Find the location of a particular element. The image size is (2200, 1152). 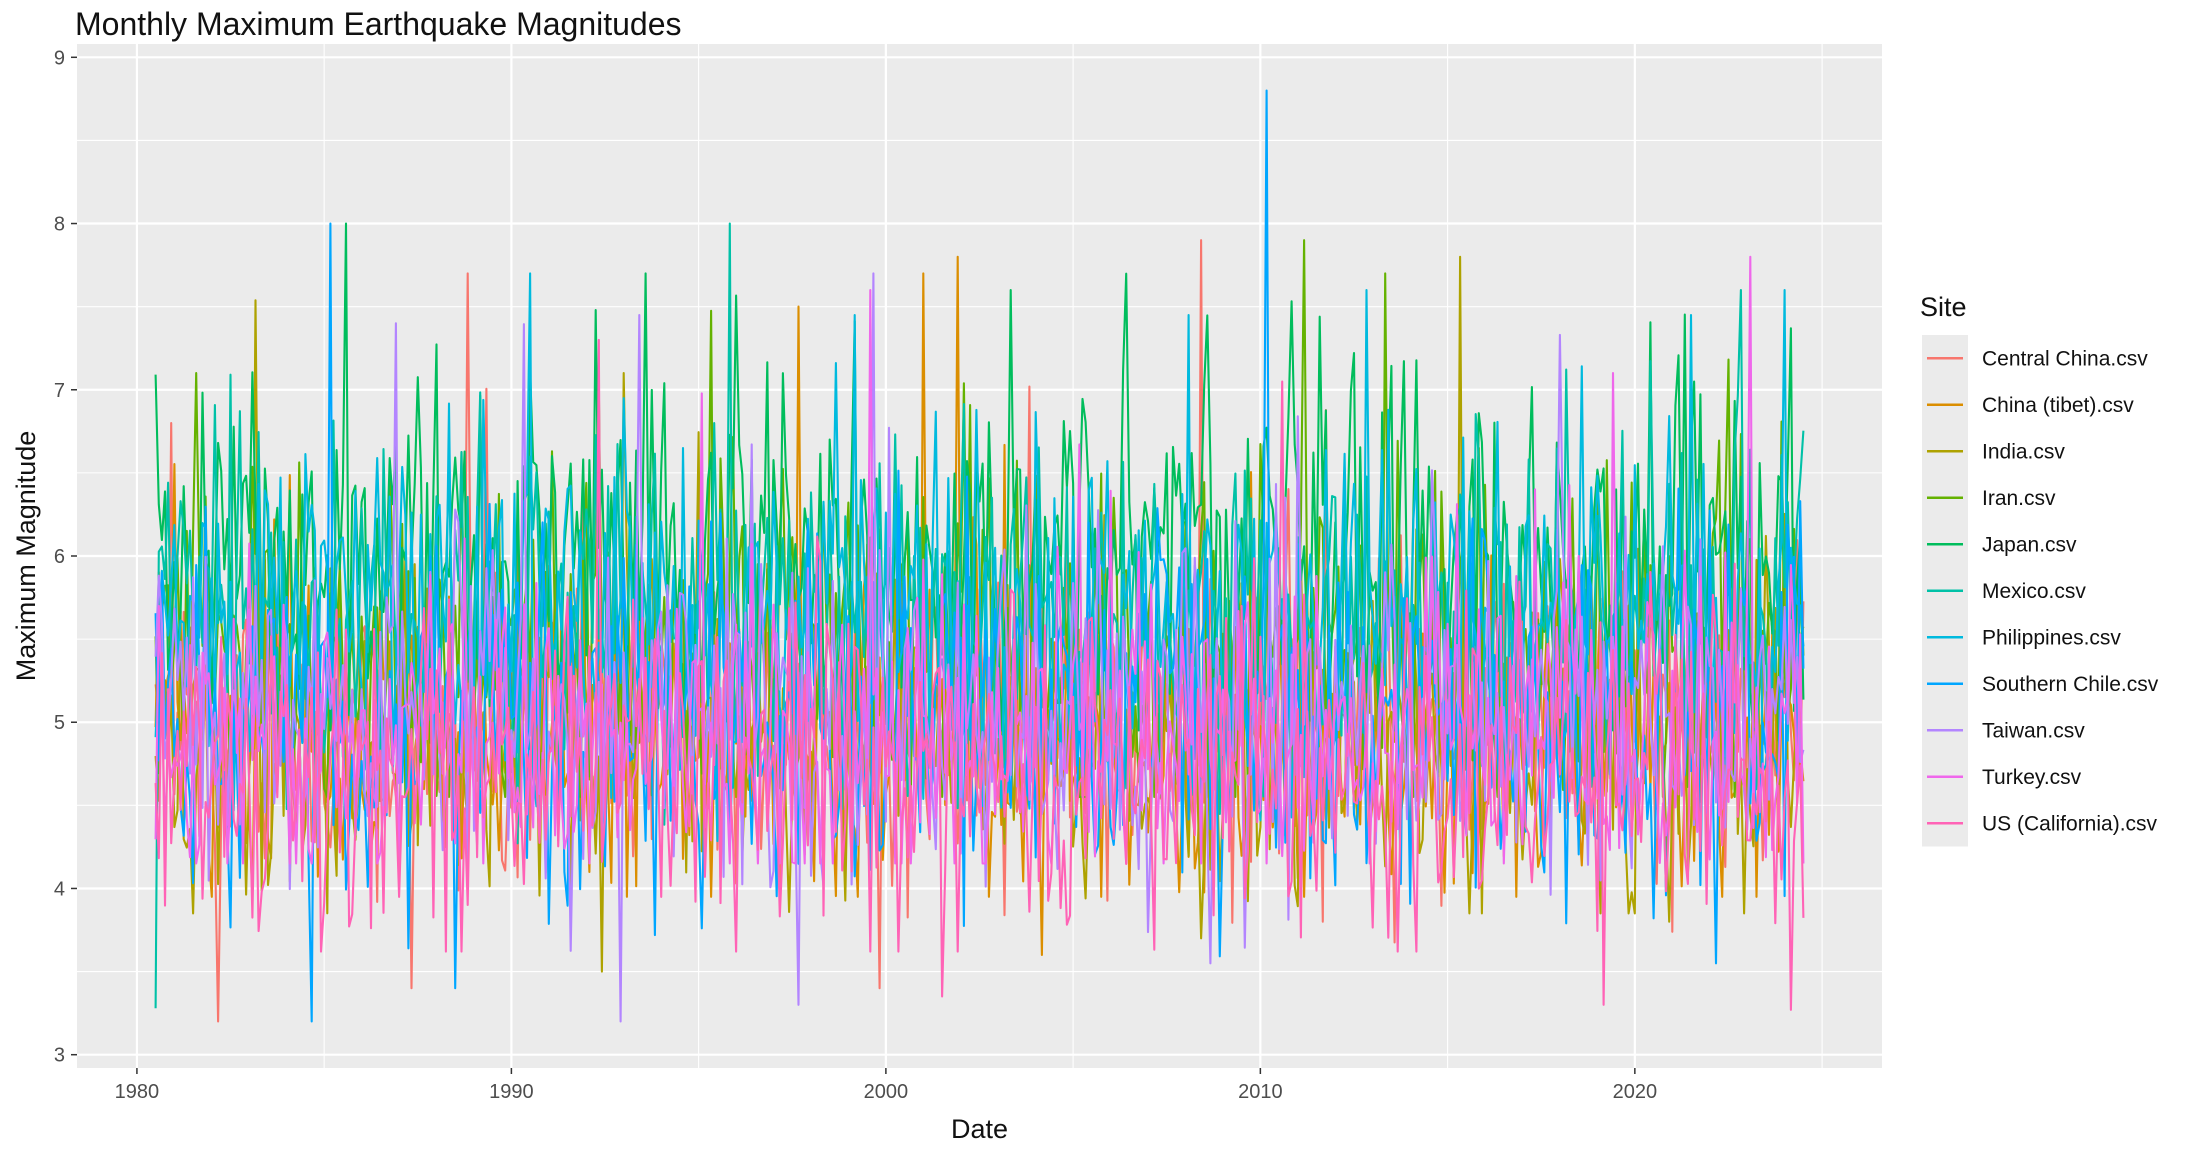

y-axis: 3 4 5 6 7 8 9 is located at coordinates (65, 557).